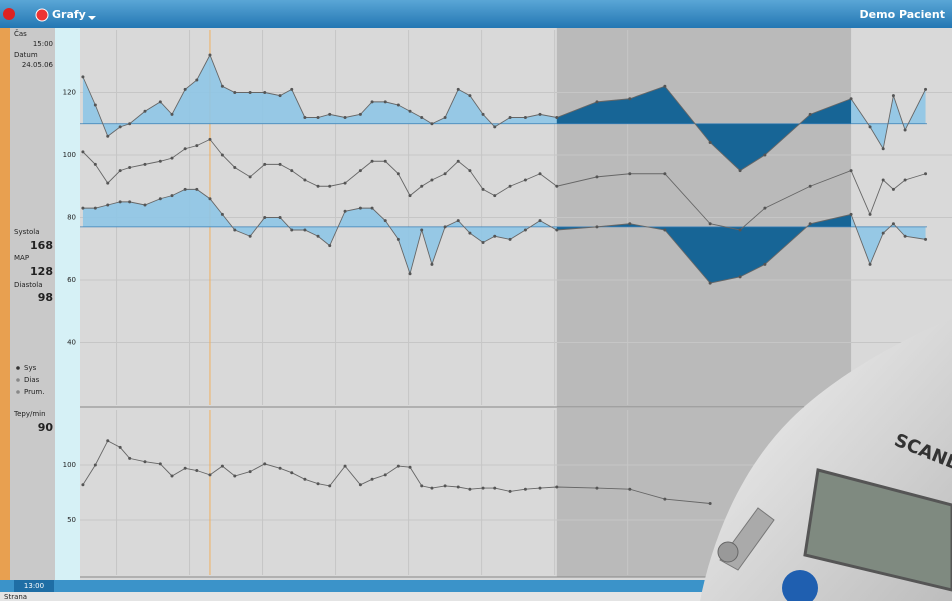 The height and width of the screenshot is (601, 952). Describe the element at coordinates (9, 14) in the screenshot. I see `menu-icon` at that location.